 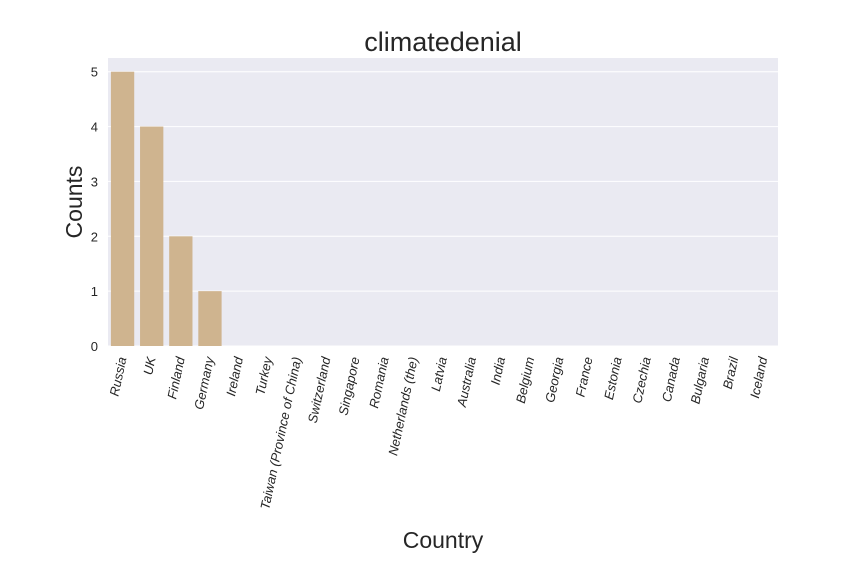 What do you see at coordinates (731, 372) in the screenshot?
I see `x-tick-label: Brazil` at bounding box center [731, 372].